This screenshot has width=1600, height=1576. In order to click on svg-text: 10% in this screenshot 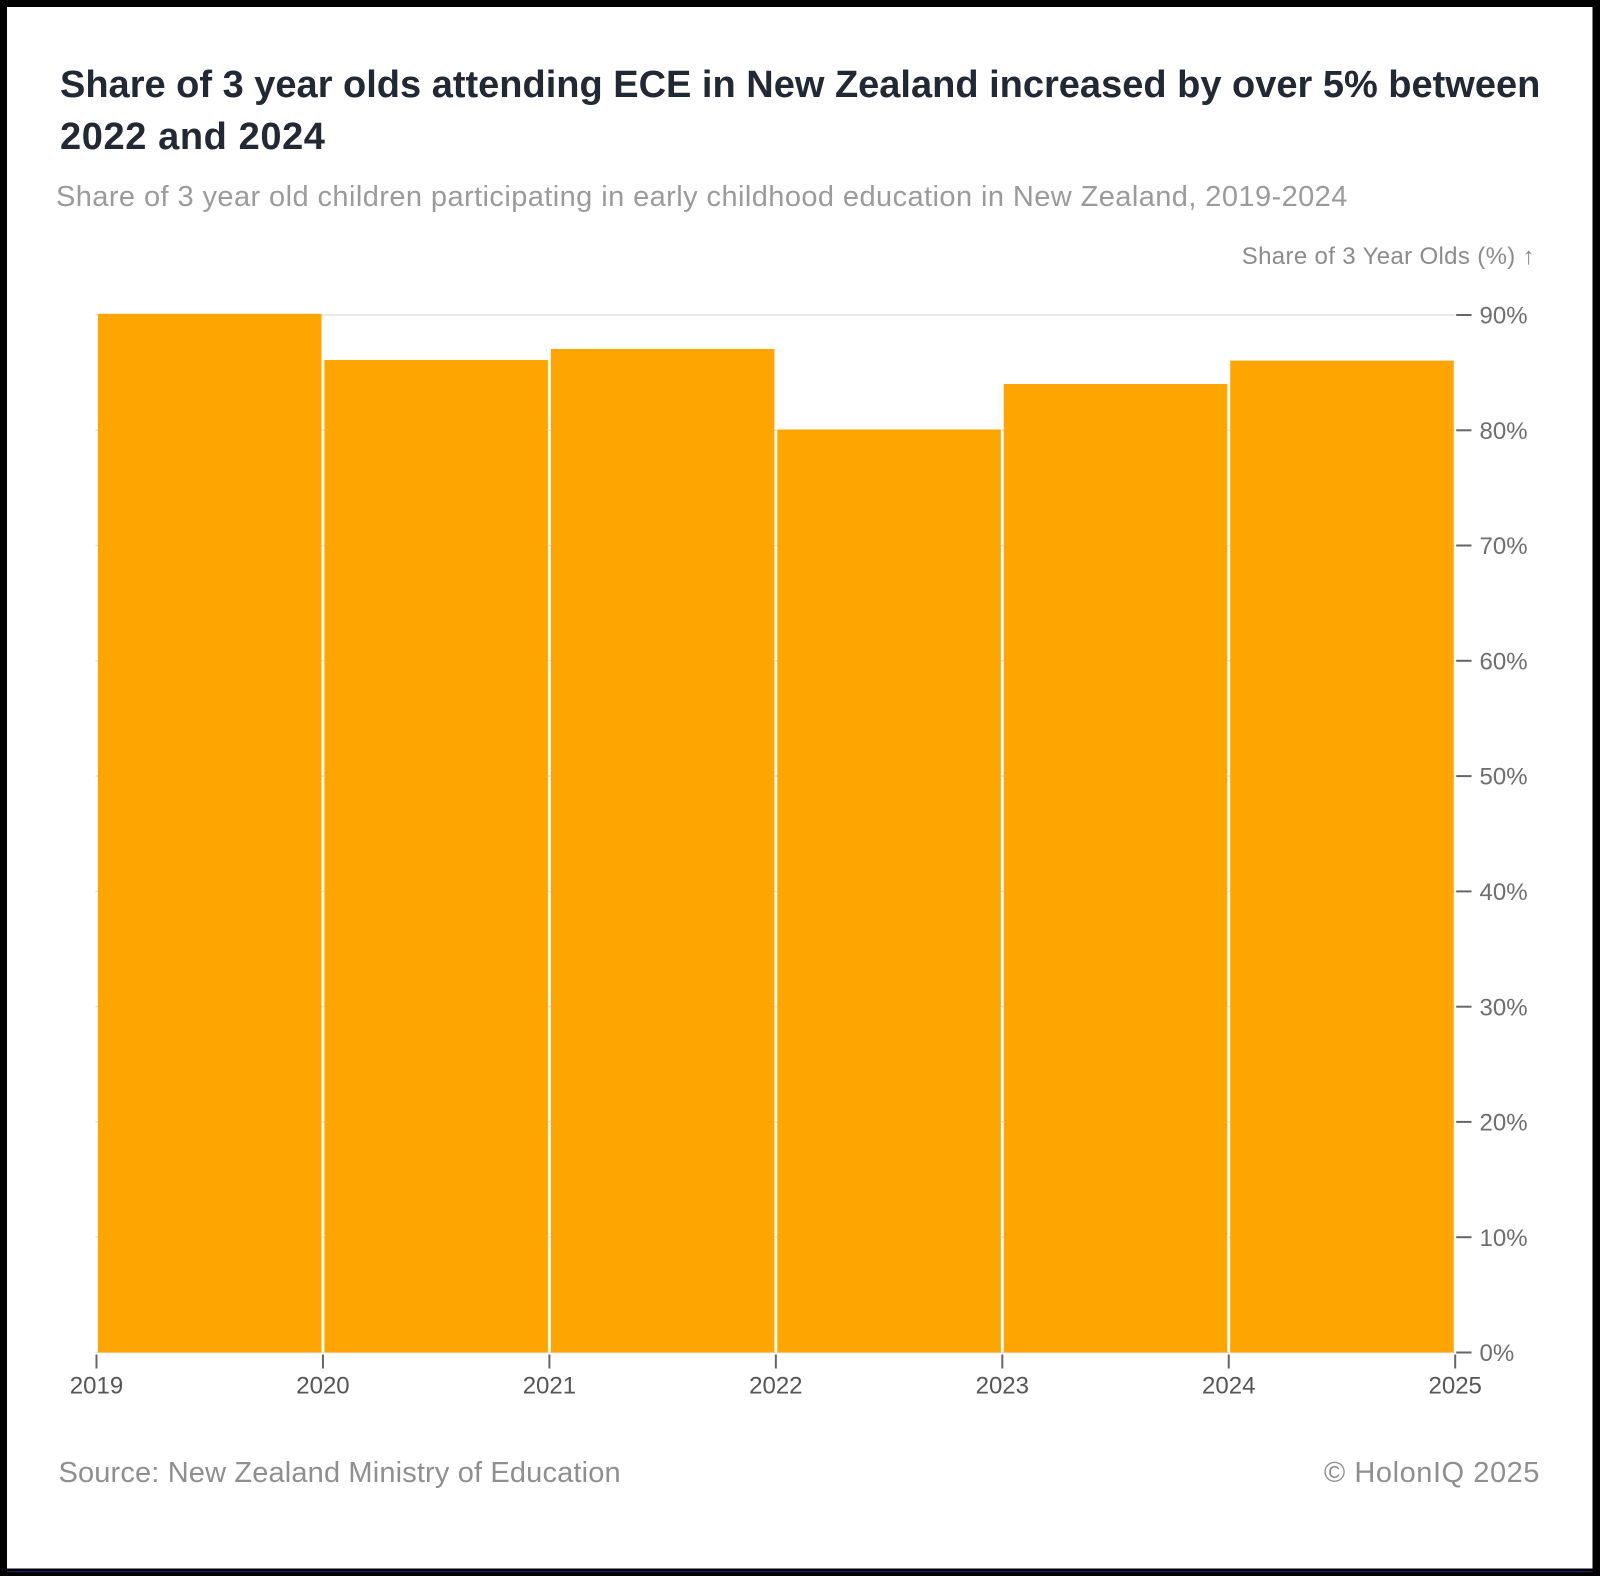, I will do `click(1504, 1238)`.